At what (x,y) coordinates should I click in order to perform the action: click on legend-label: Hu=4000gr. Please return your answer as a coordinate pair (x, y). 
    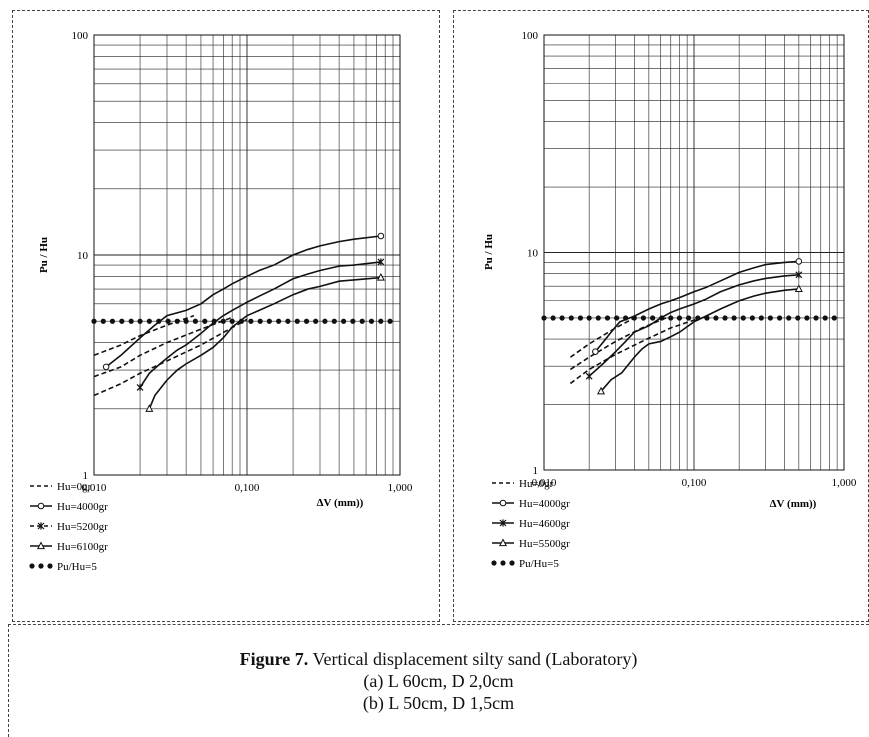
    Looking at the image, I should click on (82, 507).